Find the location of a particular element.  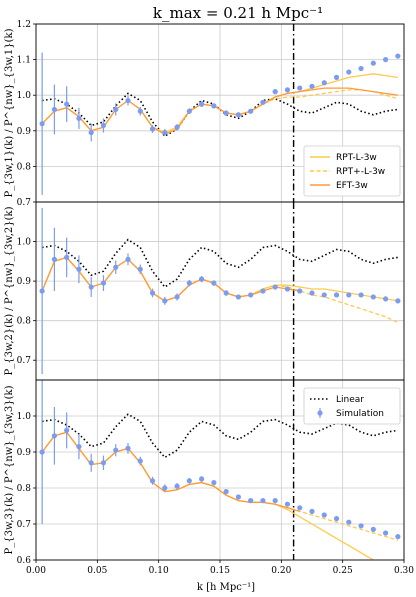

x-tick-label: 0.20 is located at coordinates (281, 571).